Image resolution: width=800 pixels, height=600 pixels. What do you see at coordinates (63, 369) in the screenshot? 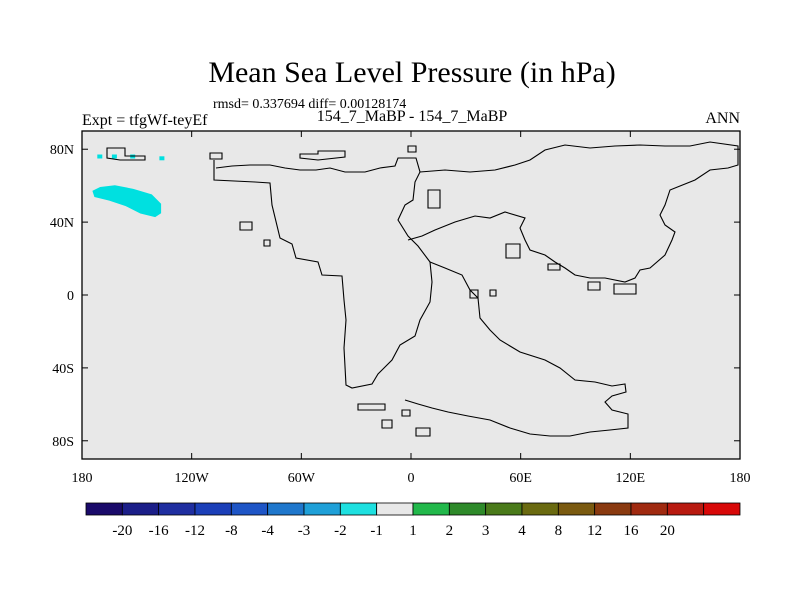
I see `y-tick-label: 40S` at bounding box center [63, 369].